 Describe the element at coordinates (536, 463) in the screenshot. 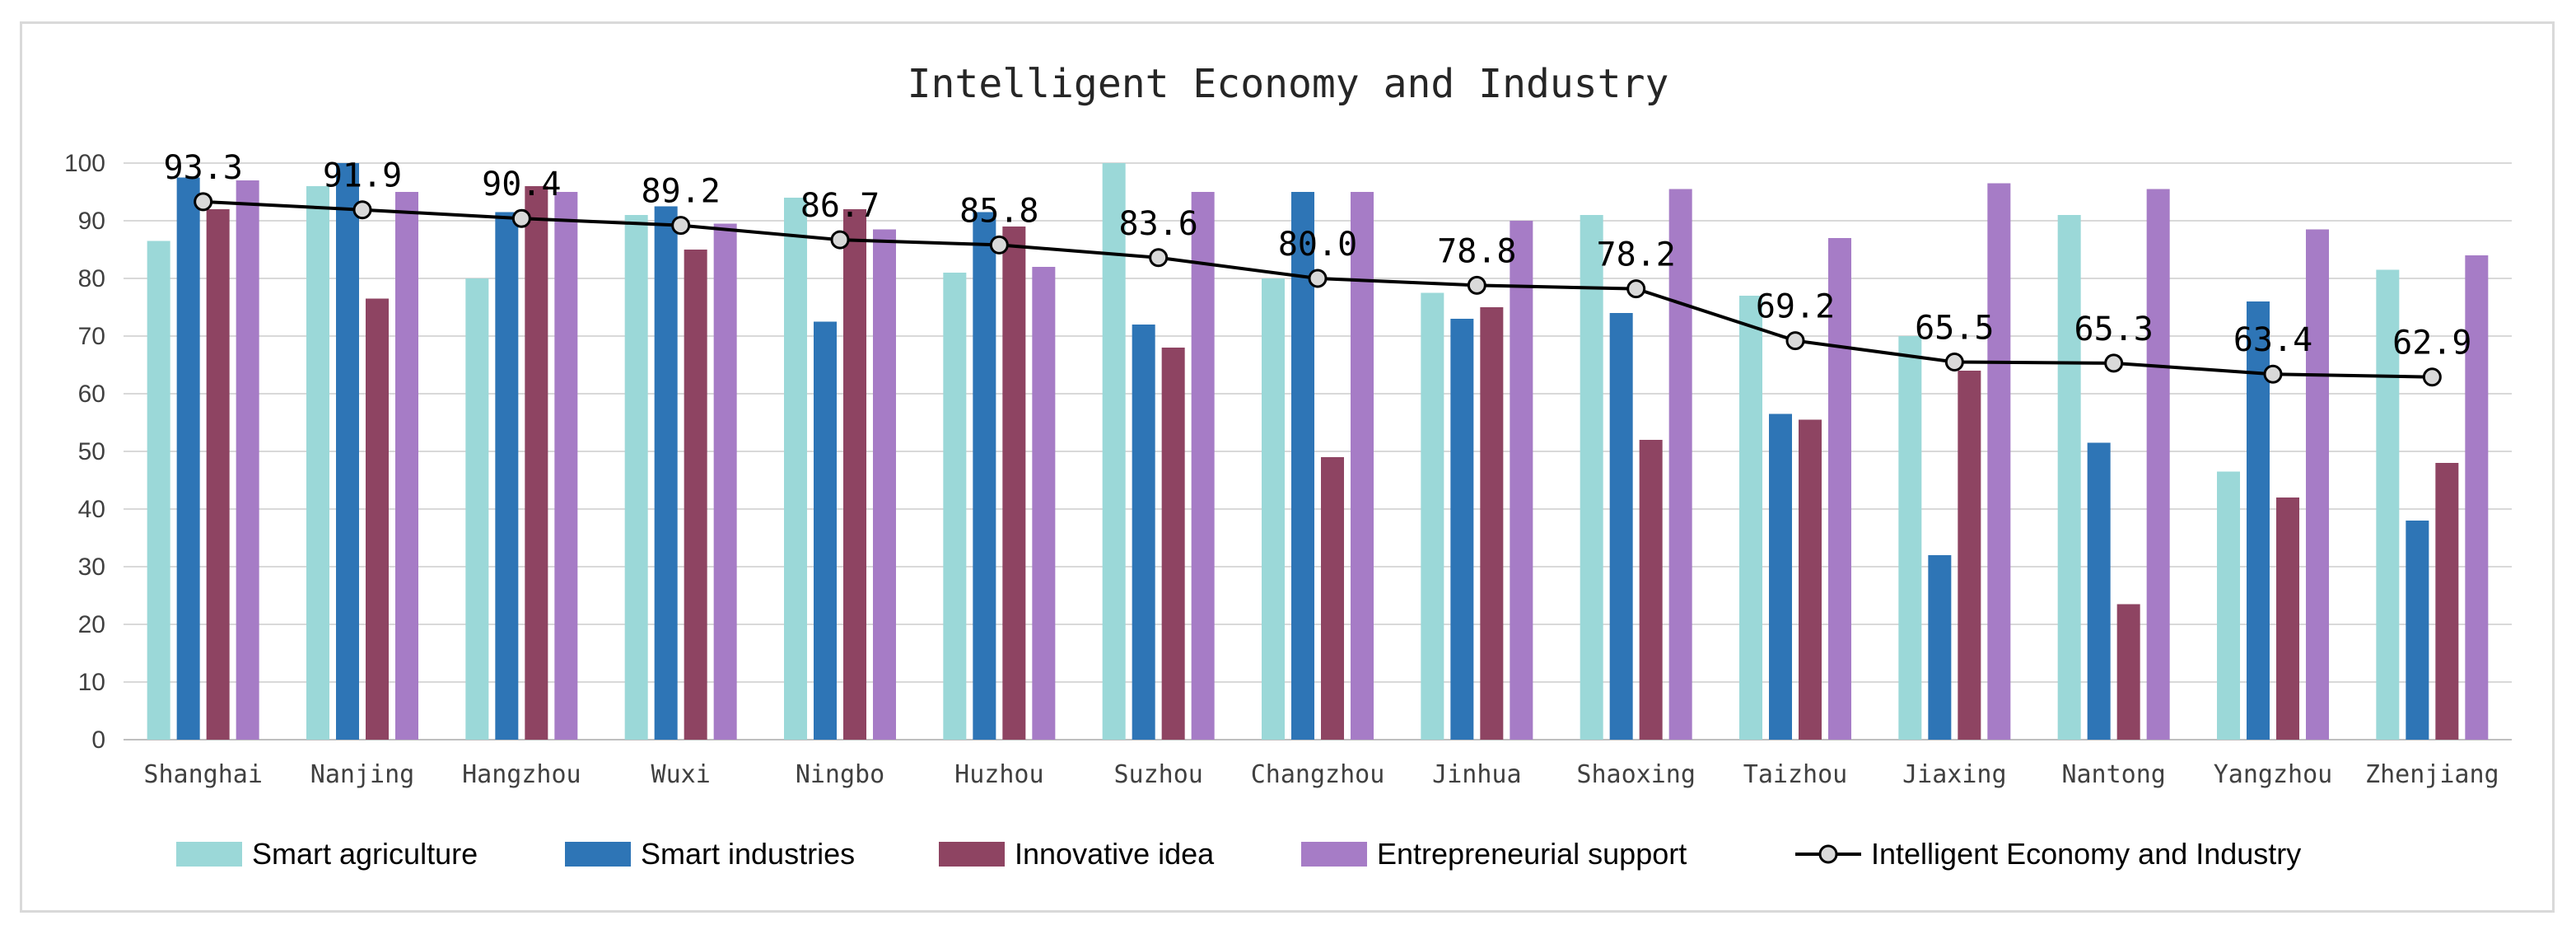

I see `bar-innovative-idea-hangzhou` at that location.